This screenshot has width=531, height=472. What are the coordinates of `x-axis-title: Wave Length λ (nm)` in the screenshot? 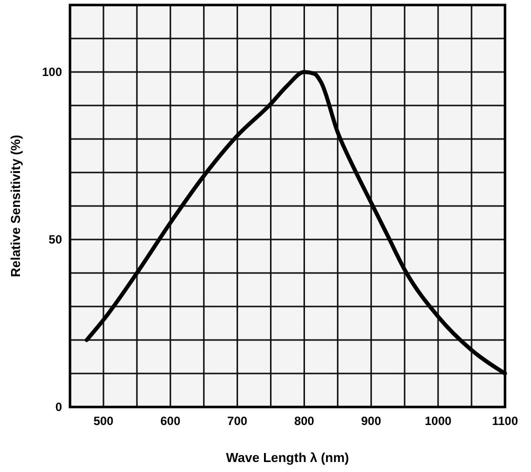 It's located at (288, 457).